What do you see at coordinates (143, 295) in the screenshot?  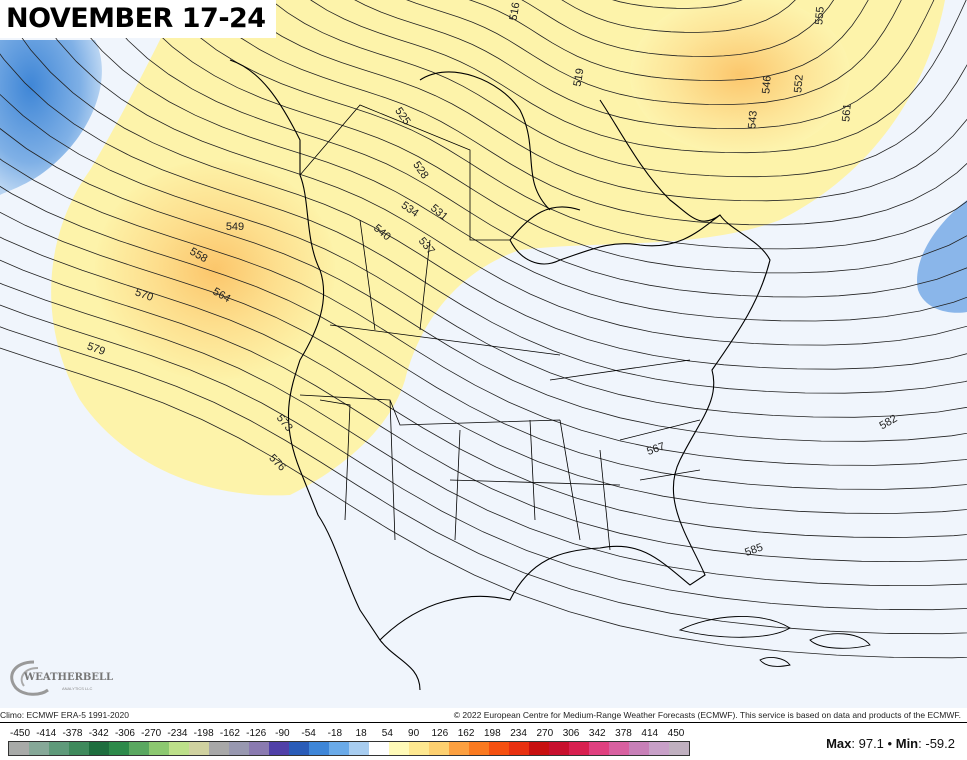 I see `contour-label: 570` at bounding box center [143, 295].